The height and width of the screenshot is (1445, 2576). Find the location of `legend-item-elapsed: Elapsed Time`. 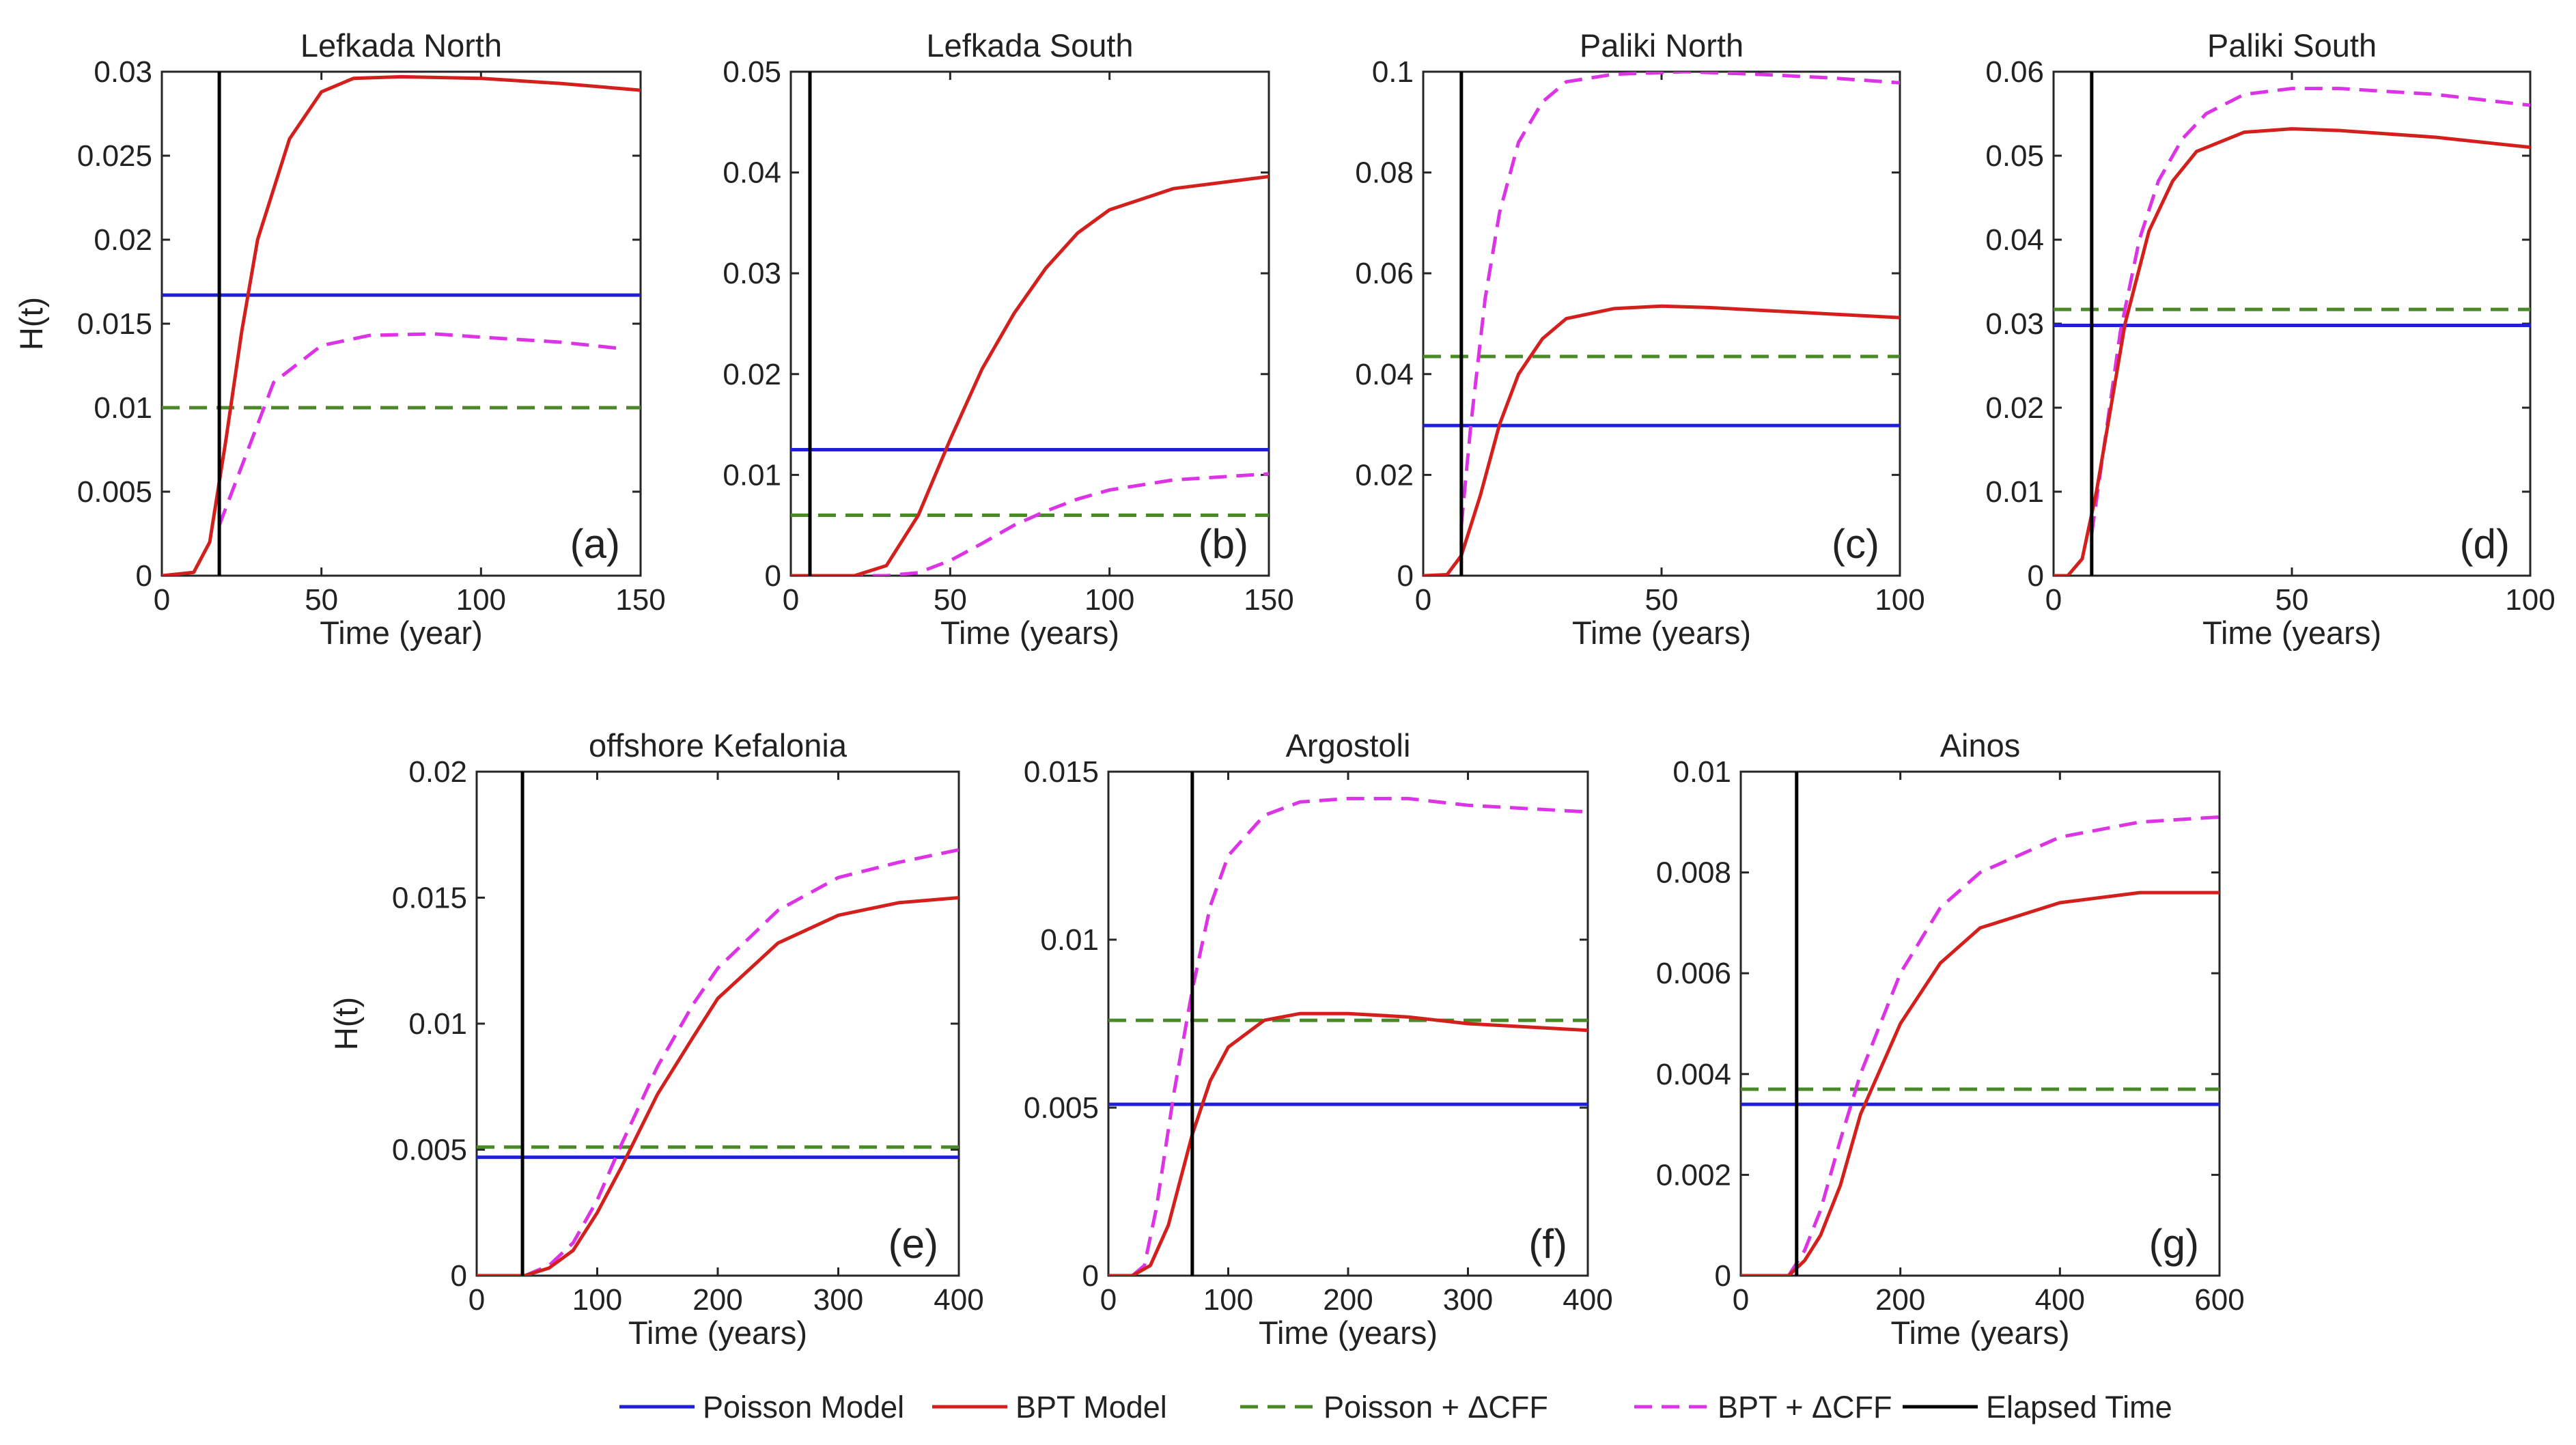

legend-item-elapsed: Elapsed Time is located at coordinates (2037, 1408).